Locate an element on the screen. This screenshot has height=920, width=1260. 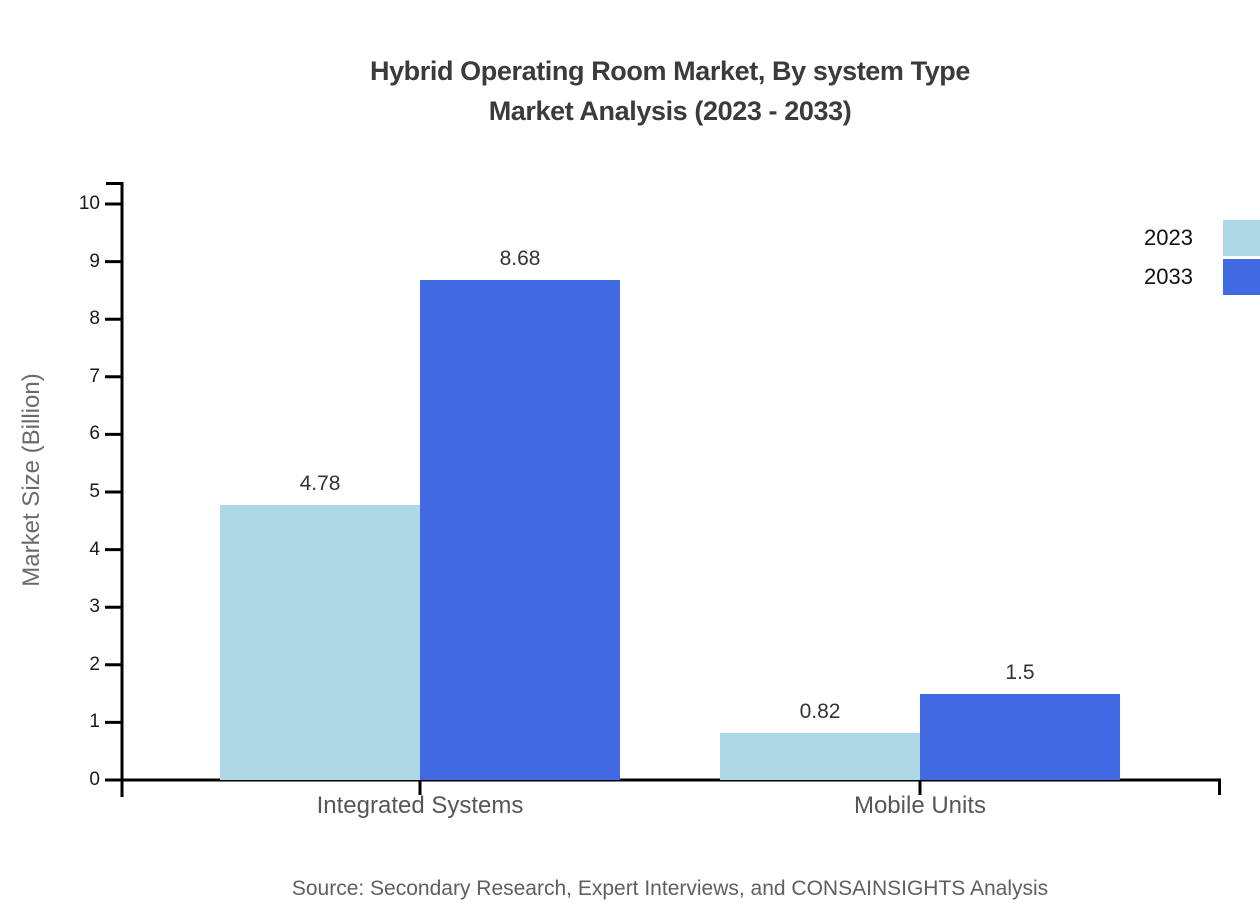
category-label-integrated-systems: Integrated Systems is located at coordinates (420, 805).